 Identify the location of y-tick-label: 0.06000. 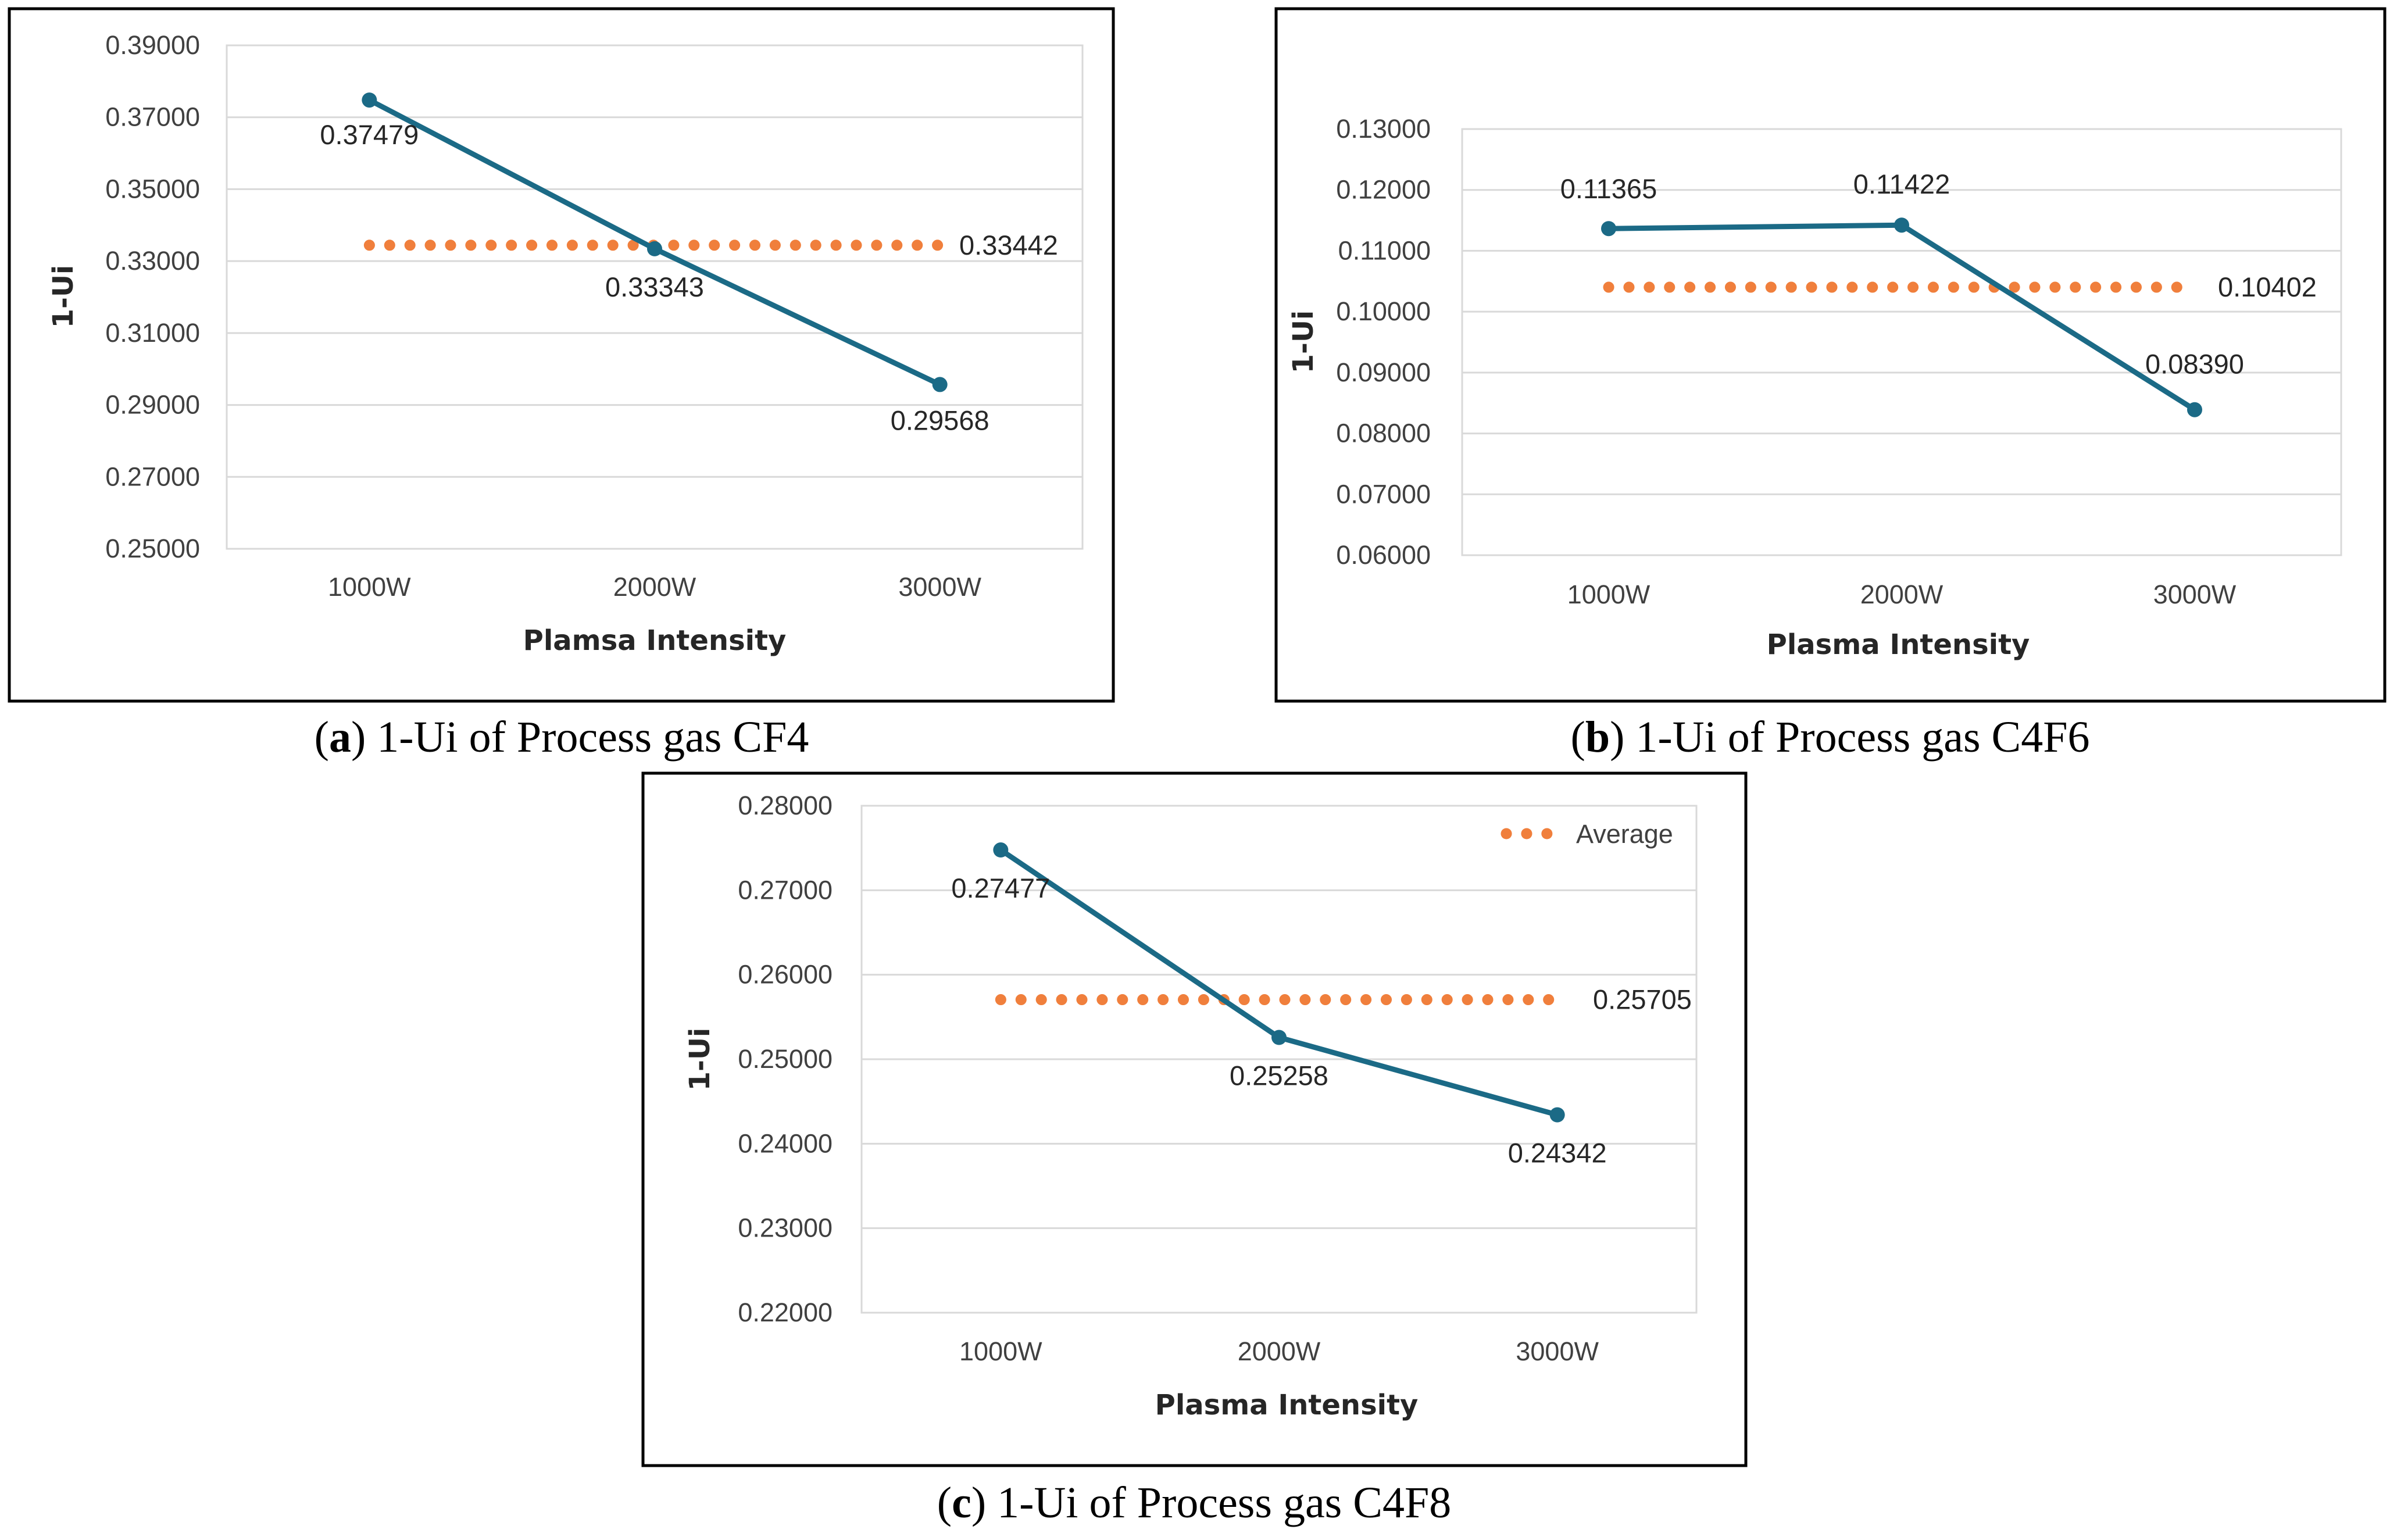
(1384, 555).